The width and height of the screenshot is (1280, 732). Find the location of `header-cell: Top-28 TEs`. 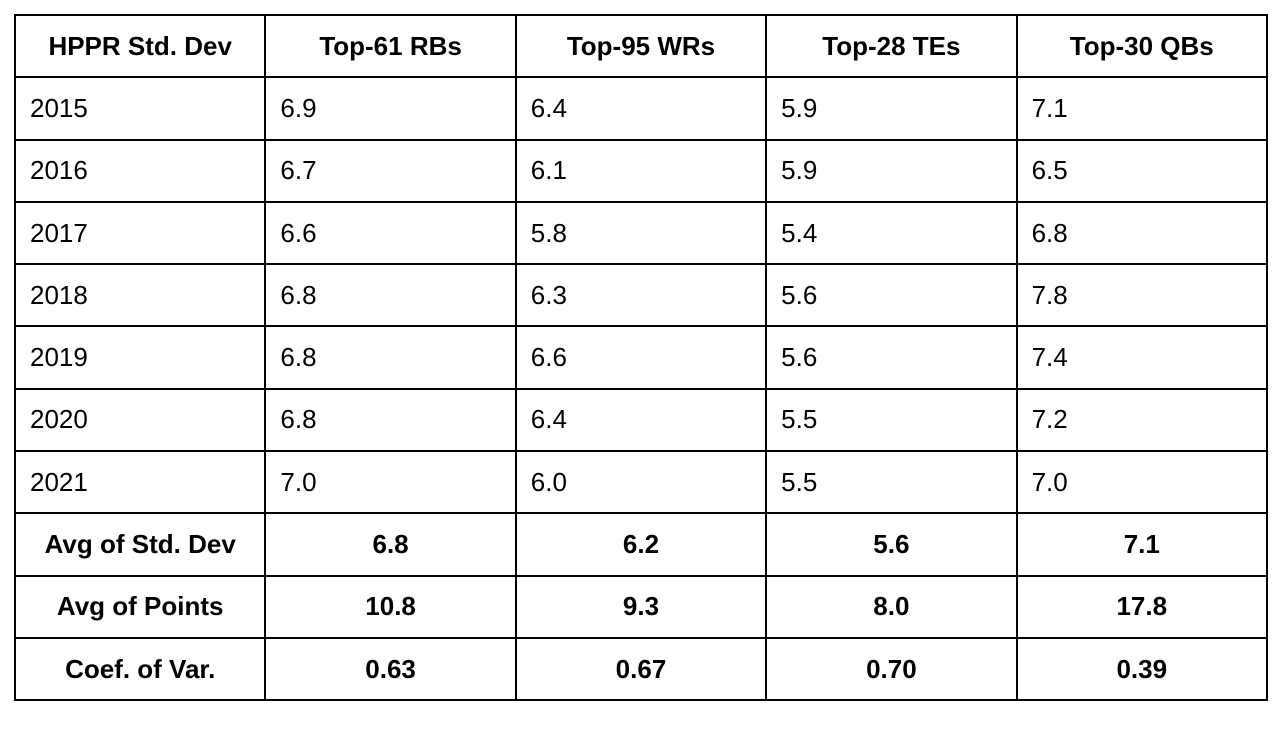

header-cell: Top-28 TEs is located at coordinates (891, 46).